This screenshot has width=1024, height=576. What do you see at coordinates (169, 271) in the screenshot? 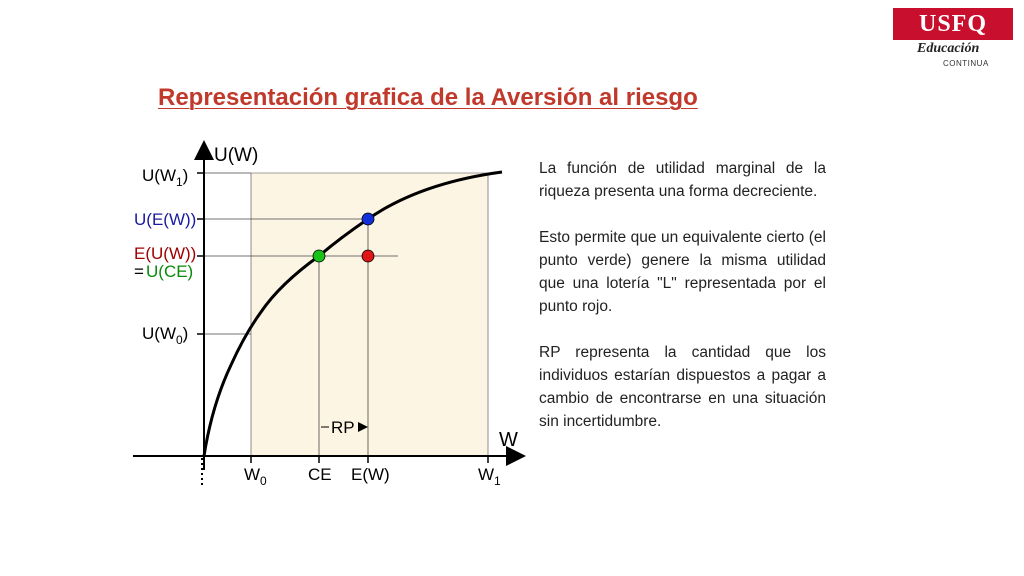
I see `label-u-ce: U(CE)` at bounding box center [169, 271].